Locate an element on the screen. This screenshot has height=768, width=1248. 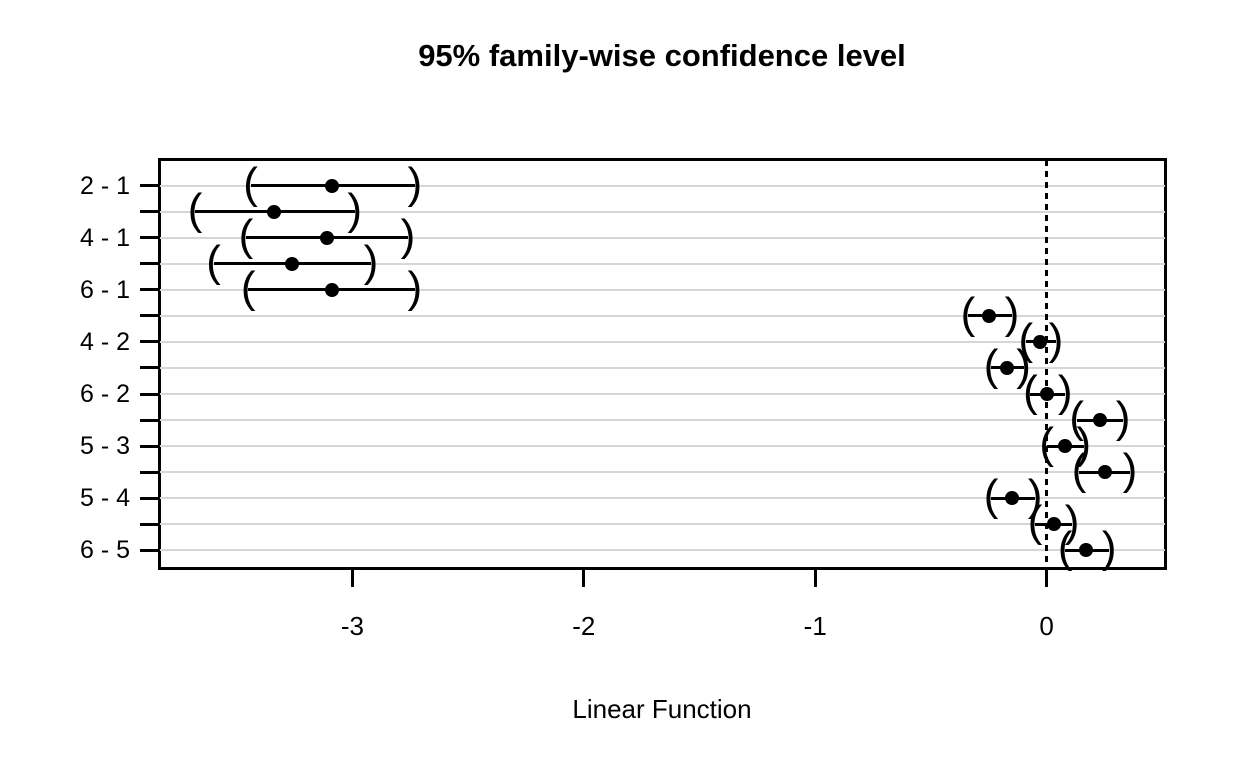
x-tick-label: -2 is located at coordinates (584, 626).